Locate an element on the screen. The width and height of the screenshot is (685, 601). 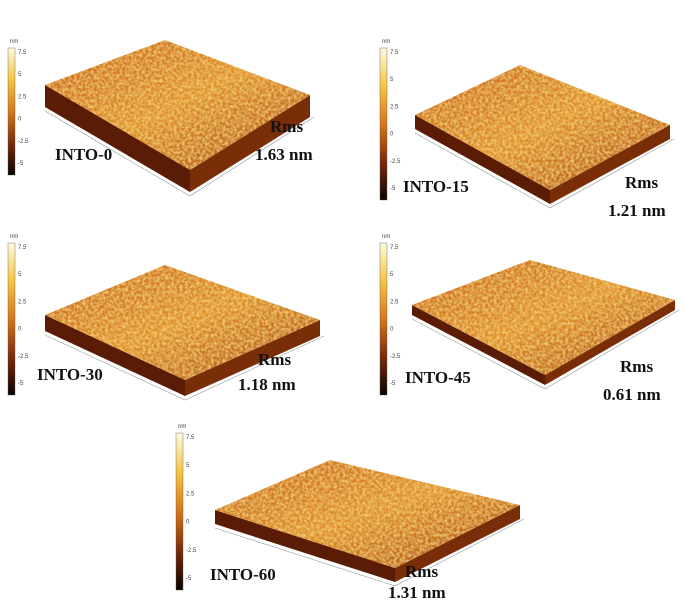
sample-label: INTO-0 is located at coordinates (83, 154).